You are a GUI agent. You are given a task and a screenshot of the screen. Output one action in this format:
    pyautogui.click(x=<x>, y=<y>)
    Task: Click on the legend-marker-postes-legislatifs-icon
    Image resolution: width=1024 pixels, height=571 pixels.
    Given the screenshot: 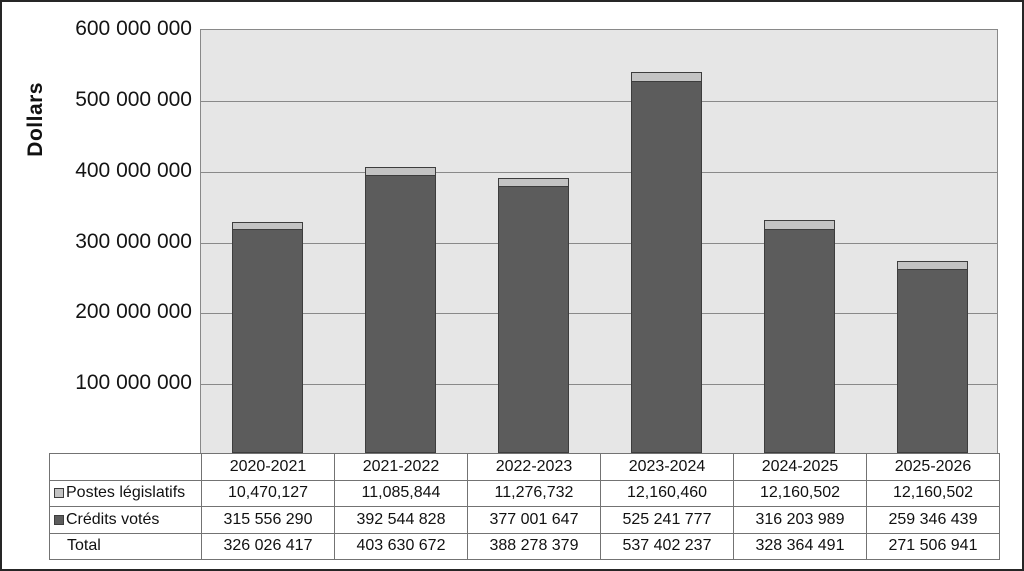 What is the action you would take?
    pyautogui.click(x=59, y=493)
    